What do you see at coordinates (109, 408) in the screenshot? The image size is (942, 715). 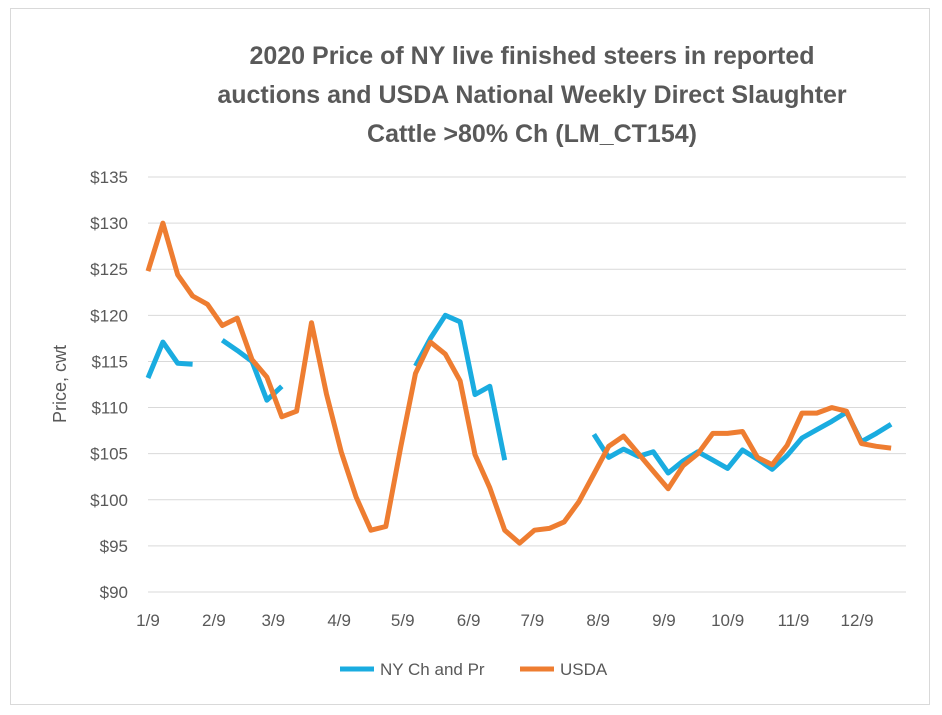 I see `y-tick-label: $110` at bounding box center [109, 408].